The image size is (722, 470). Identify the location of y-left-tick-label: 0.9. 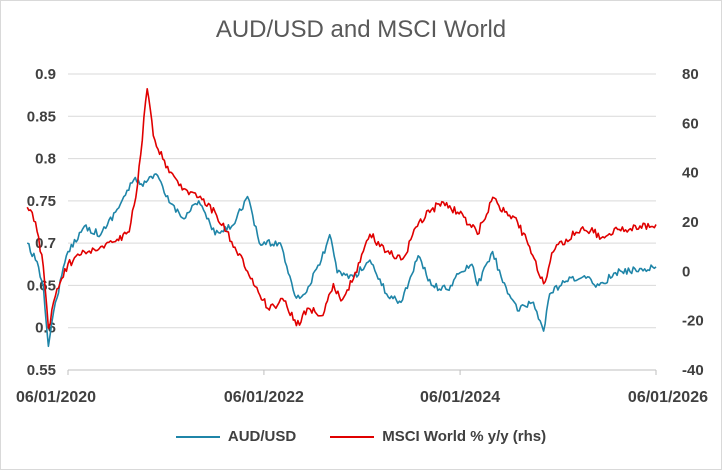
(45, 74).